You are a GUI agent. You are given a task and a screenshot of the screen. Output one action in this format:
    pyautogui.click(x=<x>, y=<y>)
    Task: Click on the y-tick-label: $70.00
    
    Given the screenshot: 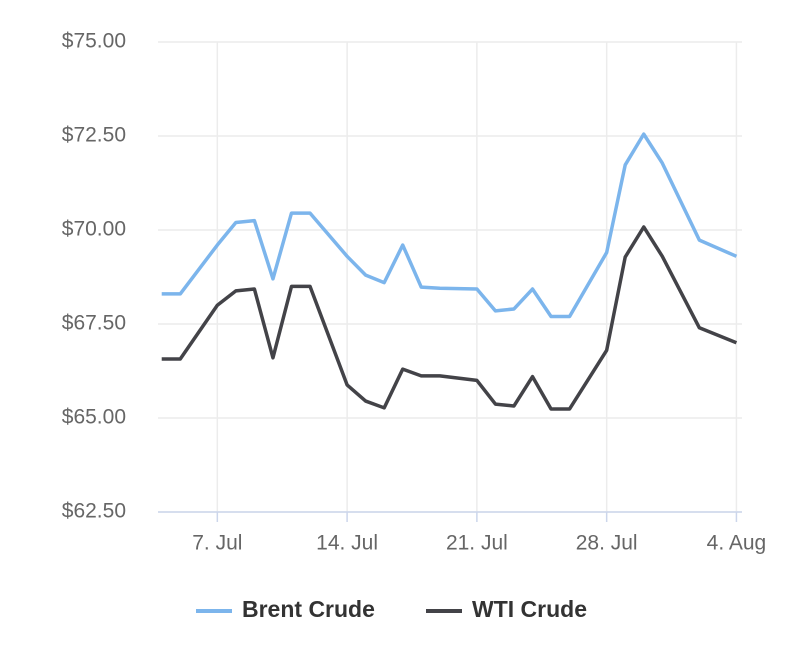 What is the action you would take?
    pyautogui.click(x=94, y=229)
    